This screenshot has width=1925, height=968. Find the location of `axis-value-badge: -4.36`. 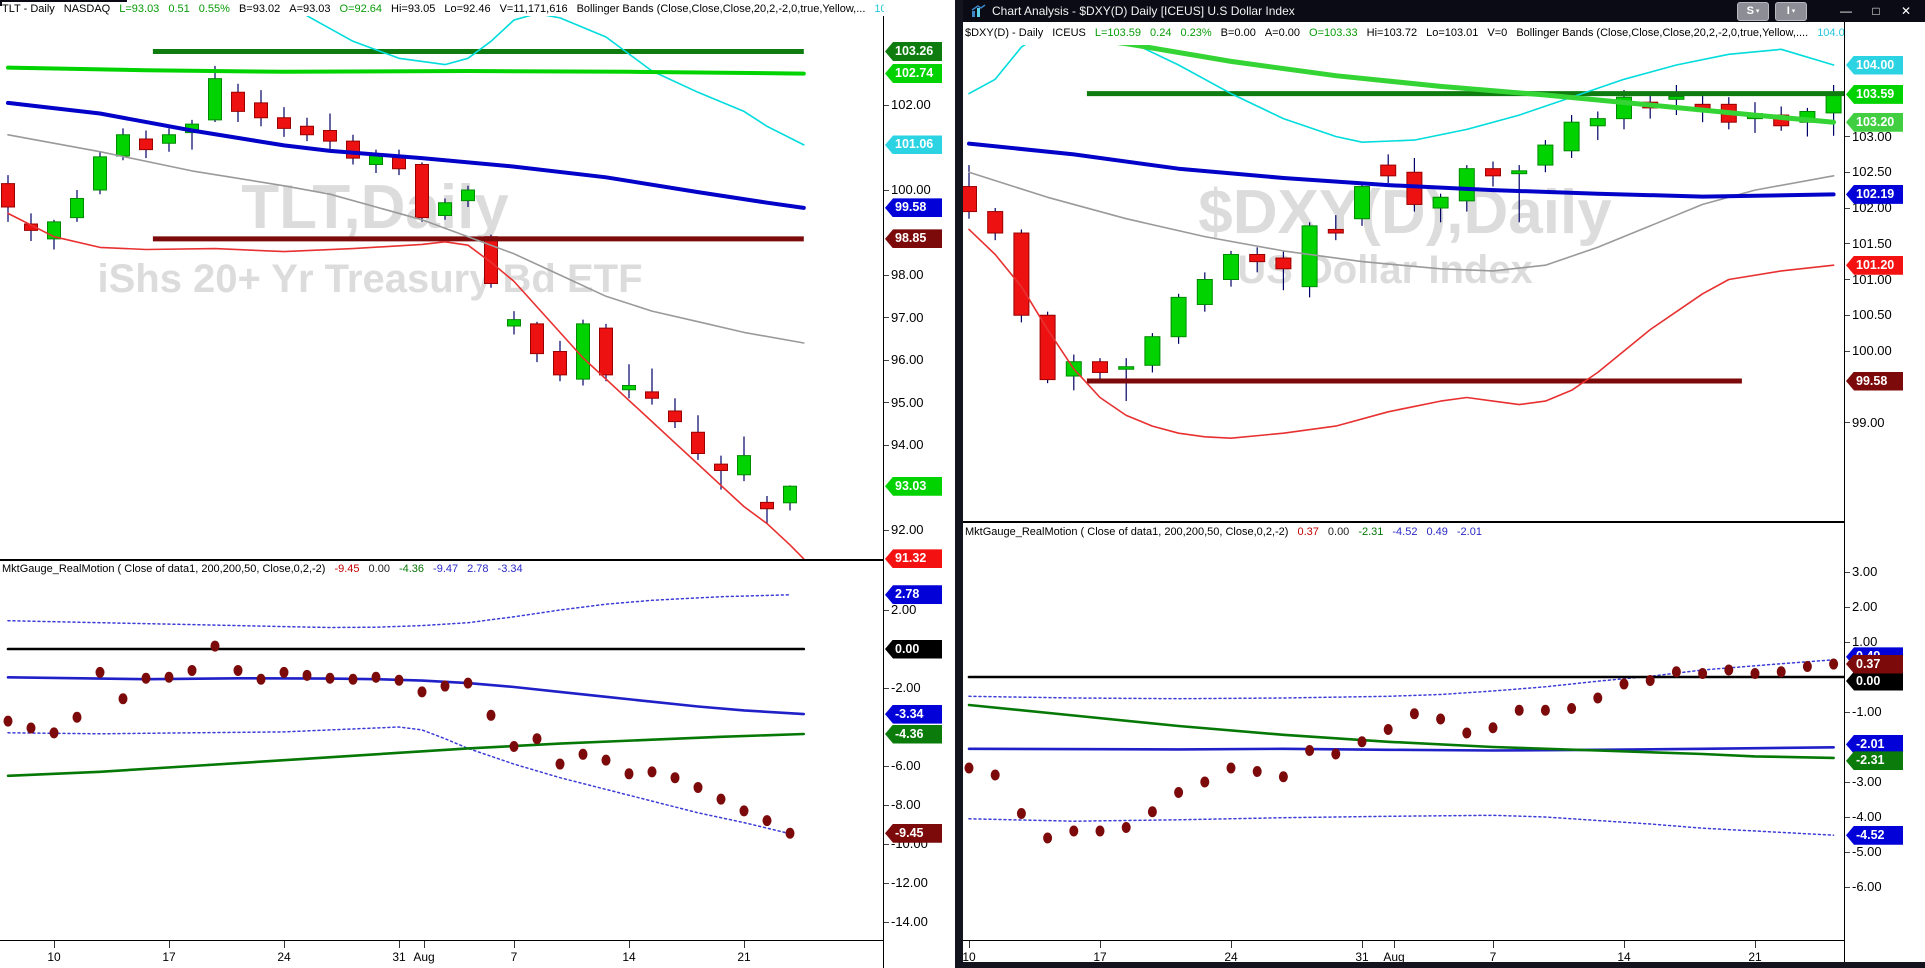

axis-value-badge: -4.36 is located at coordinates (913, 734).